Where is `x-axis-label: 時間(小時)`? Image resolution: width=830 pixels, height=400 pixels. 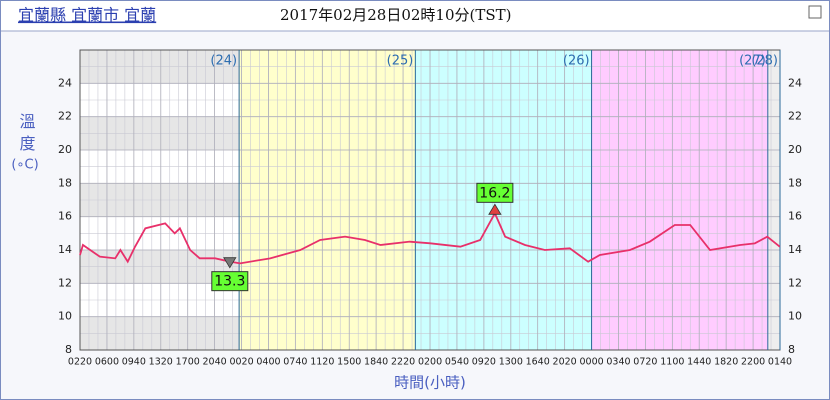 x-axis-label: 時間(小時) is located at coordinates (430, 383).